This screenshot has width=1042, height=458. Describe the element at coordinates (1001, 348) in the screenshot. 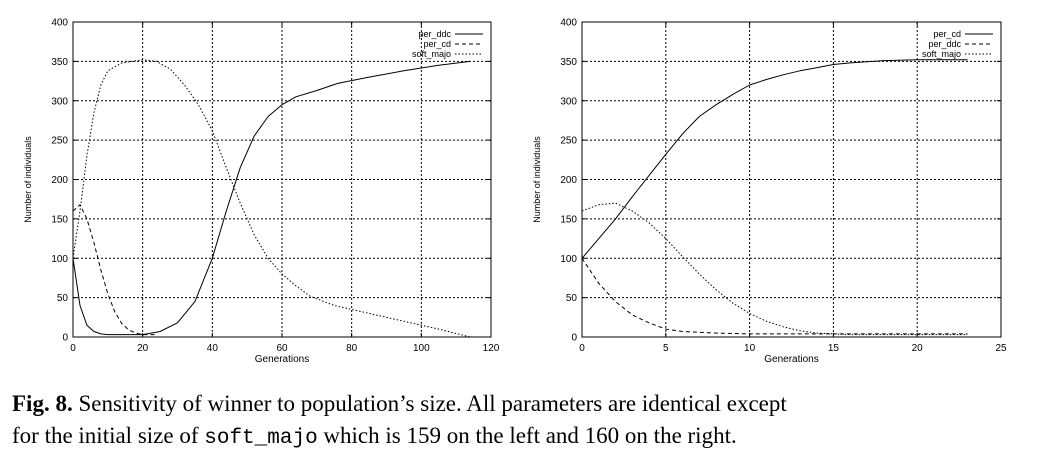

I see `x-tick-label: 25` at that location.